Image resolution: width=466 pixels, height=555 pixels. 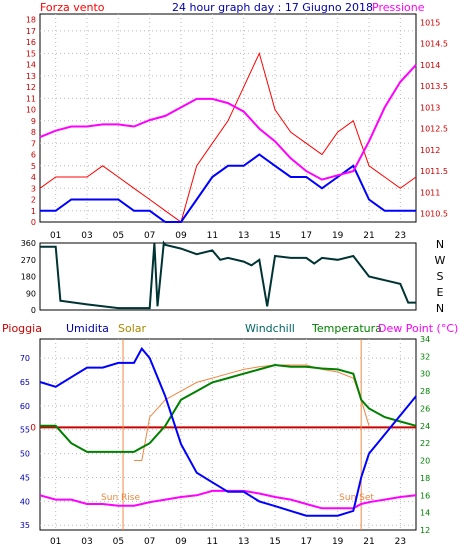 What do you see at coordinates (434, 171) in the screenshot?
I see `pressure-tick: 1011.5` at bounding box center [434, 171].